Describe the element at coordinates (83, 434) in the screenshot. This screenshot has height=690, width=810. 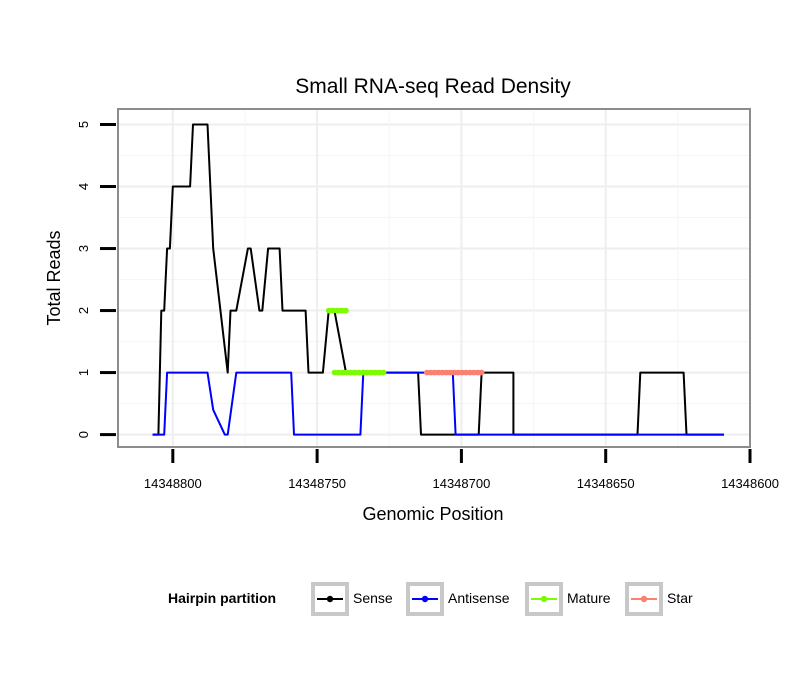
I see `y-tick-label: 0` at that location.